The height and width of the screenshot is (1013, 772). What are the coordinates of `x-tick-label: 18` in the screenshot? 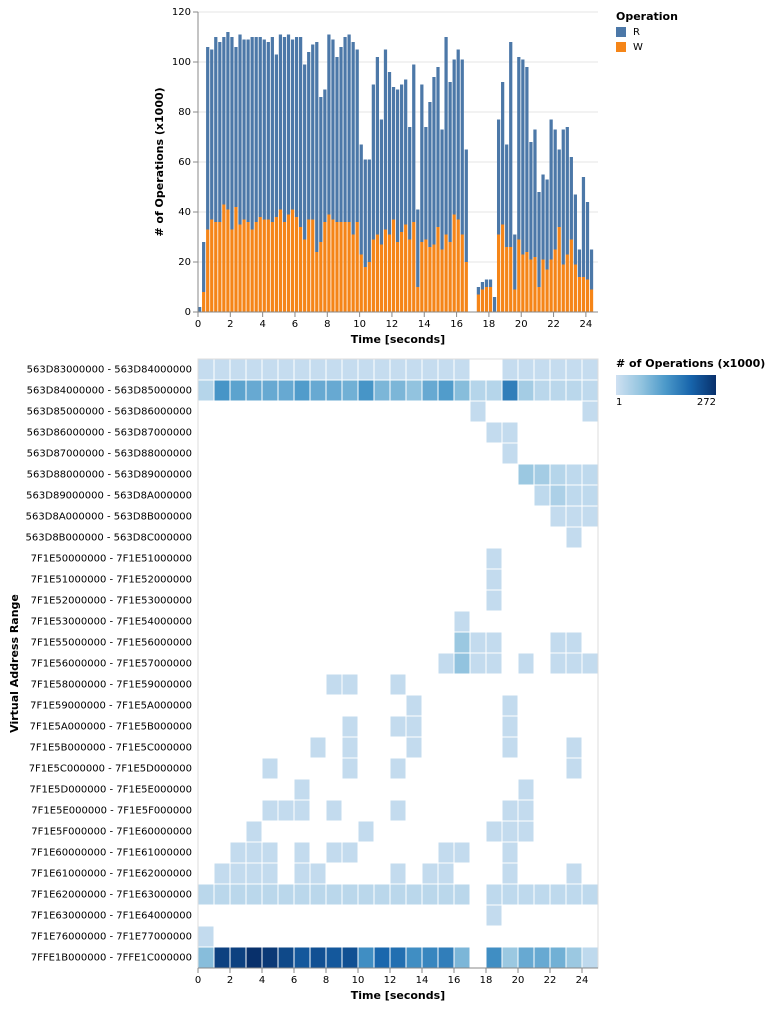 It's located at (486, 980).